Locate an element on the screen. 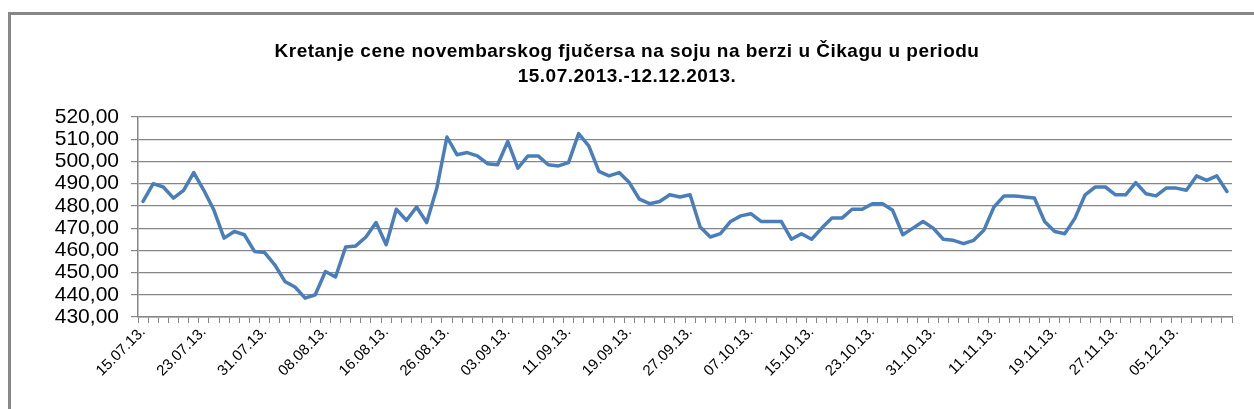 The image size is (1254, 409). y-tick-label: 480,00 is located at coordinates (86, 204).